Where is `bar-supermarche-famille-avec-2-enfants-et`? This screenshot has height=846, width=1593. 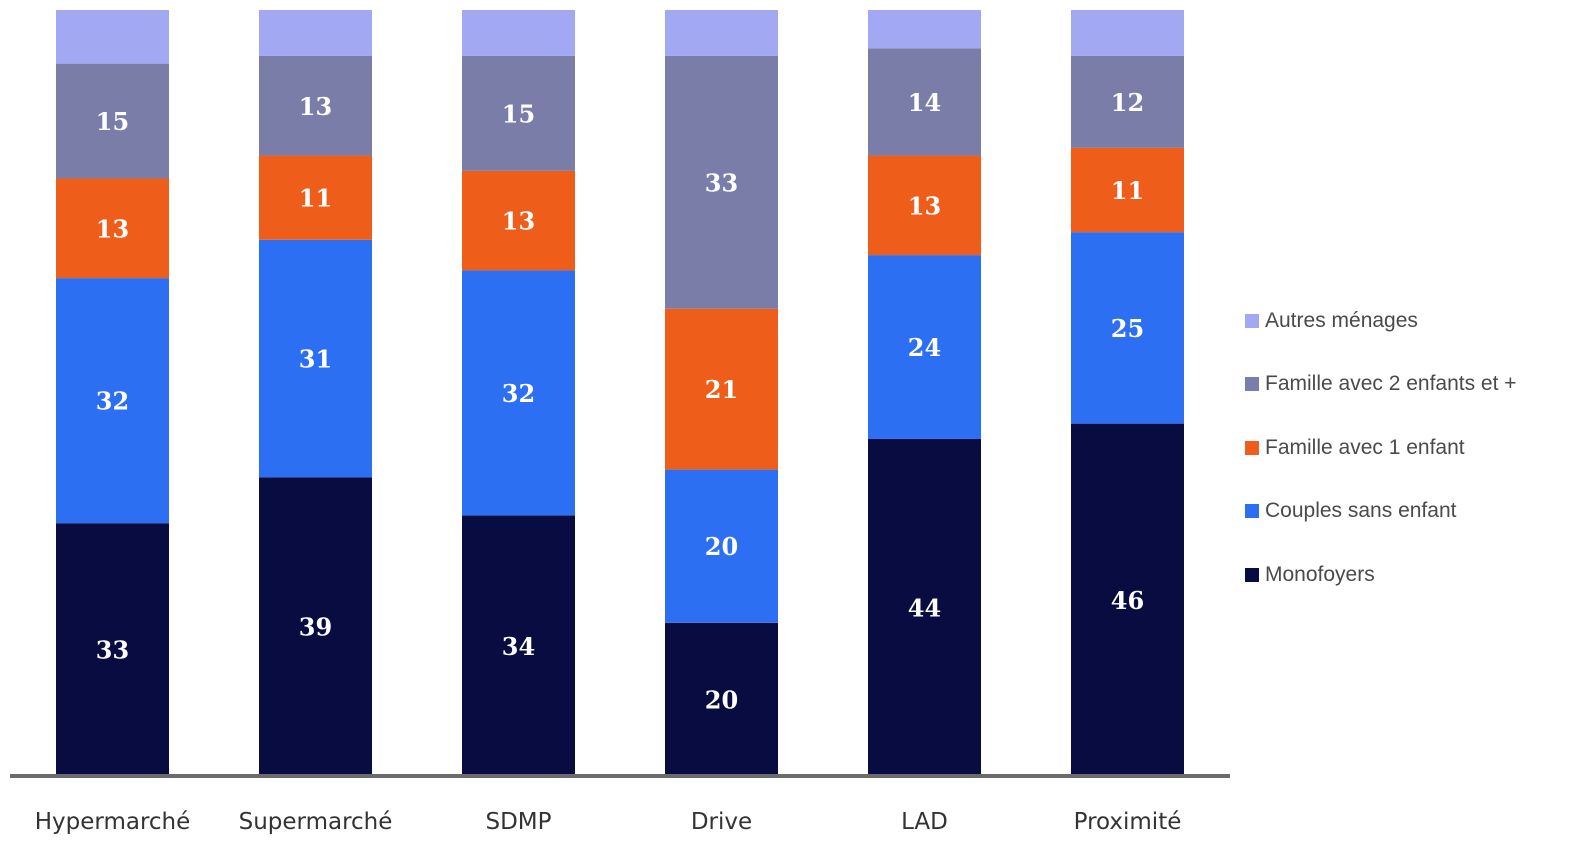
bar-supermarche-famille-avec-2-enfants-et is located at coordinates (315, 105).